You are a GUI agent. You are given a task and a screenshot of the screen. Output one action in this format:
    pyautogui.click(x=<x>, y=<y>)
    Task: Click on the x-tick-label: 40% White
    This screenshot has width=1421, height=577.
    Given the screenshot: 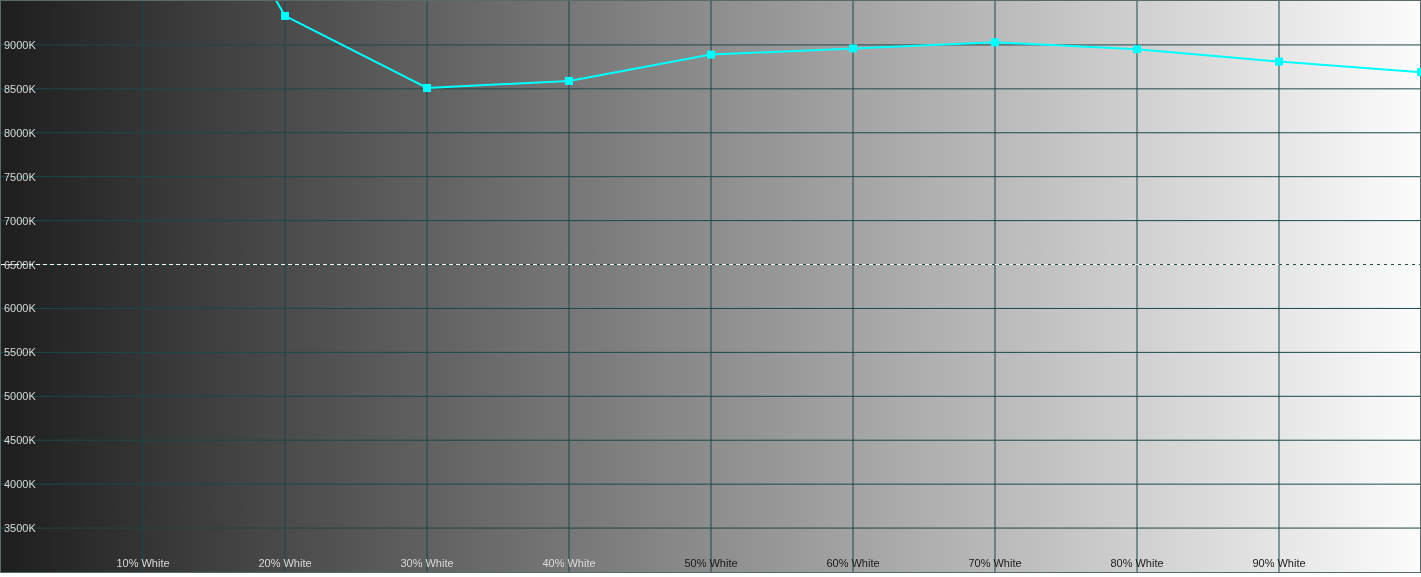 What is the action you would take?
    pyautogui.click(x=569, y=563)
    